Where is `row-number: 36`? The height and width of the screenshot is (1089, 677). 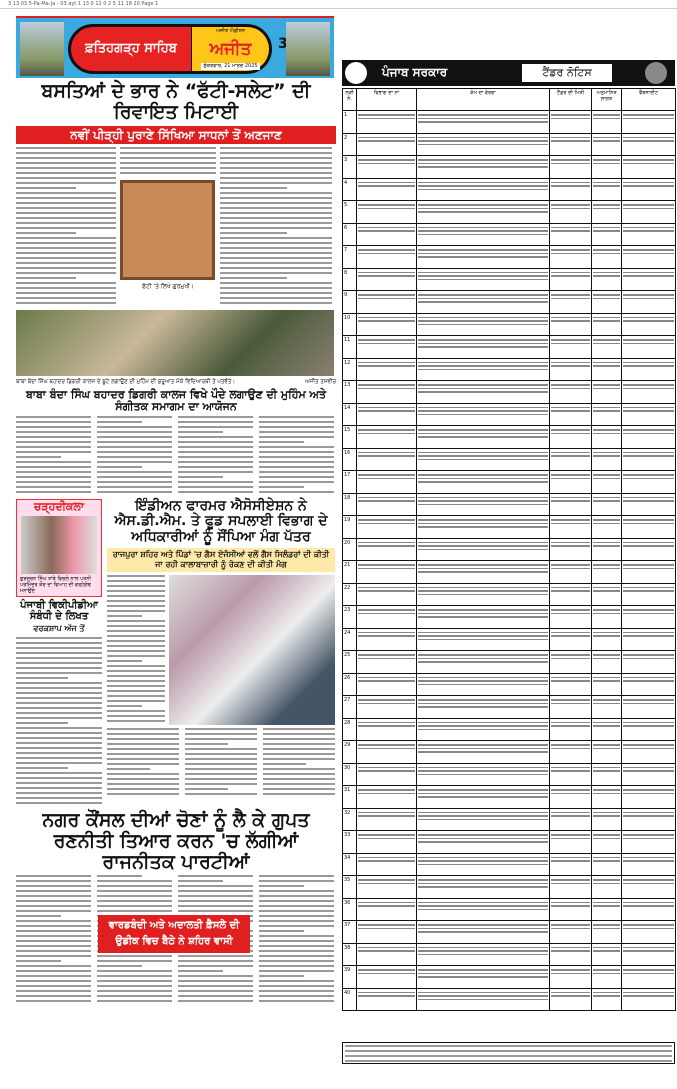
row-number: 36 is located at coordinates (349, 909).